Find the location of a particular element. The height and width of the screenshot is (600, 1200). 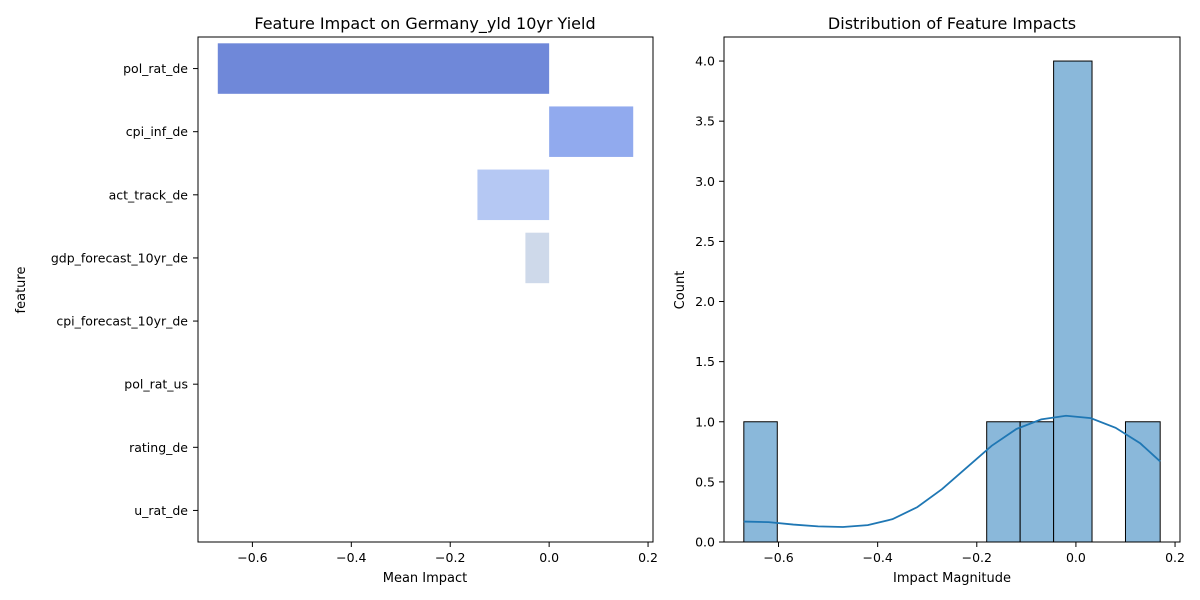

chart2-x-ticks: −0.6 −0.4 −0.2 0.0 0.2 is located at coordinates (974, 553).